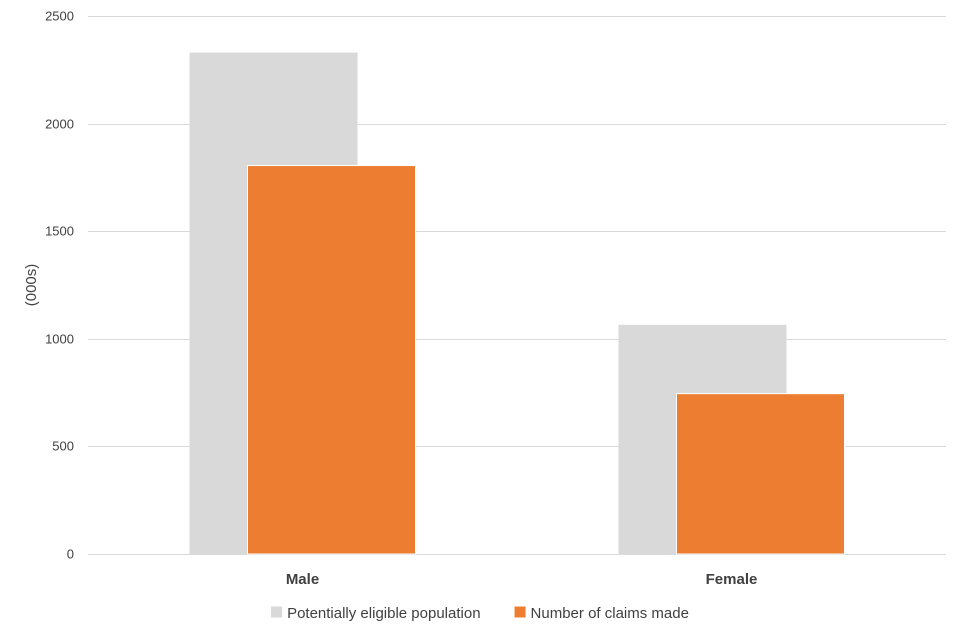 The width and height of the screenshot is (960, 640). What do you see at coordinates (383, 613) in the screenshot?
I see `legend-label: Potentially eligible population` at bounding box center [383, 613].